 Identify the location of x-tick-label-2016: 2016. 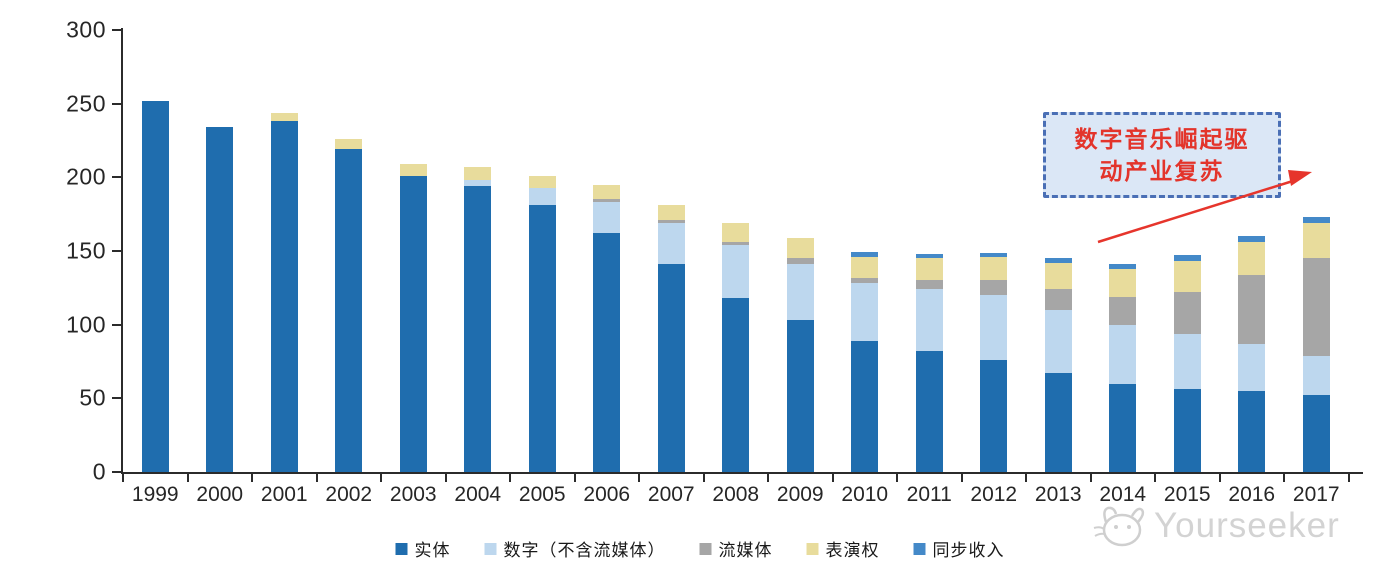
(1252, 494).